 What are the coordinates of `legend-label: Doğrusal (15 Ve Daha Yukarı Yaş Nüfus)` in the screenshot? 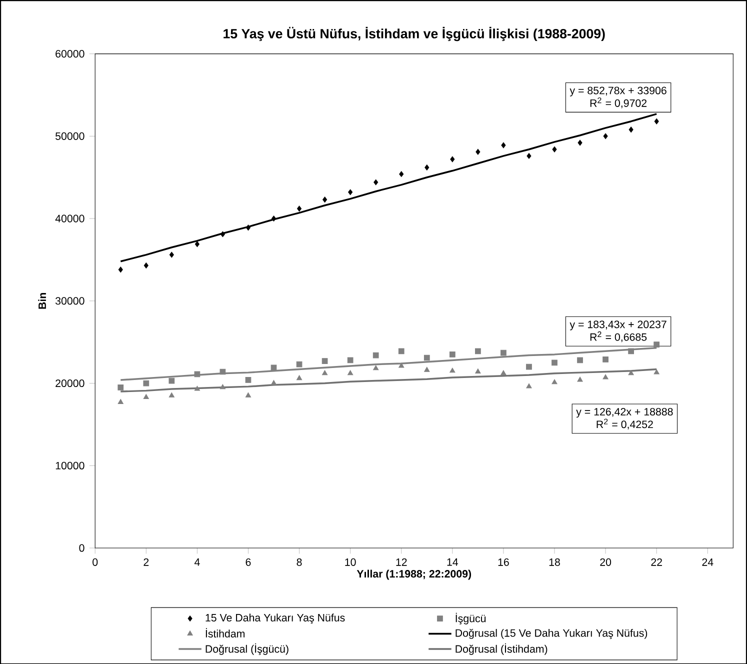 It's located at (552, 633).